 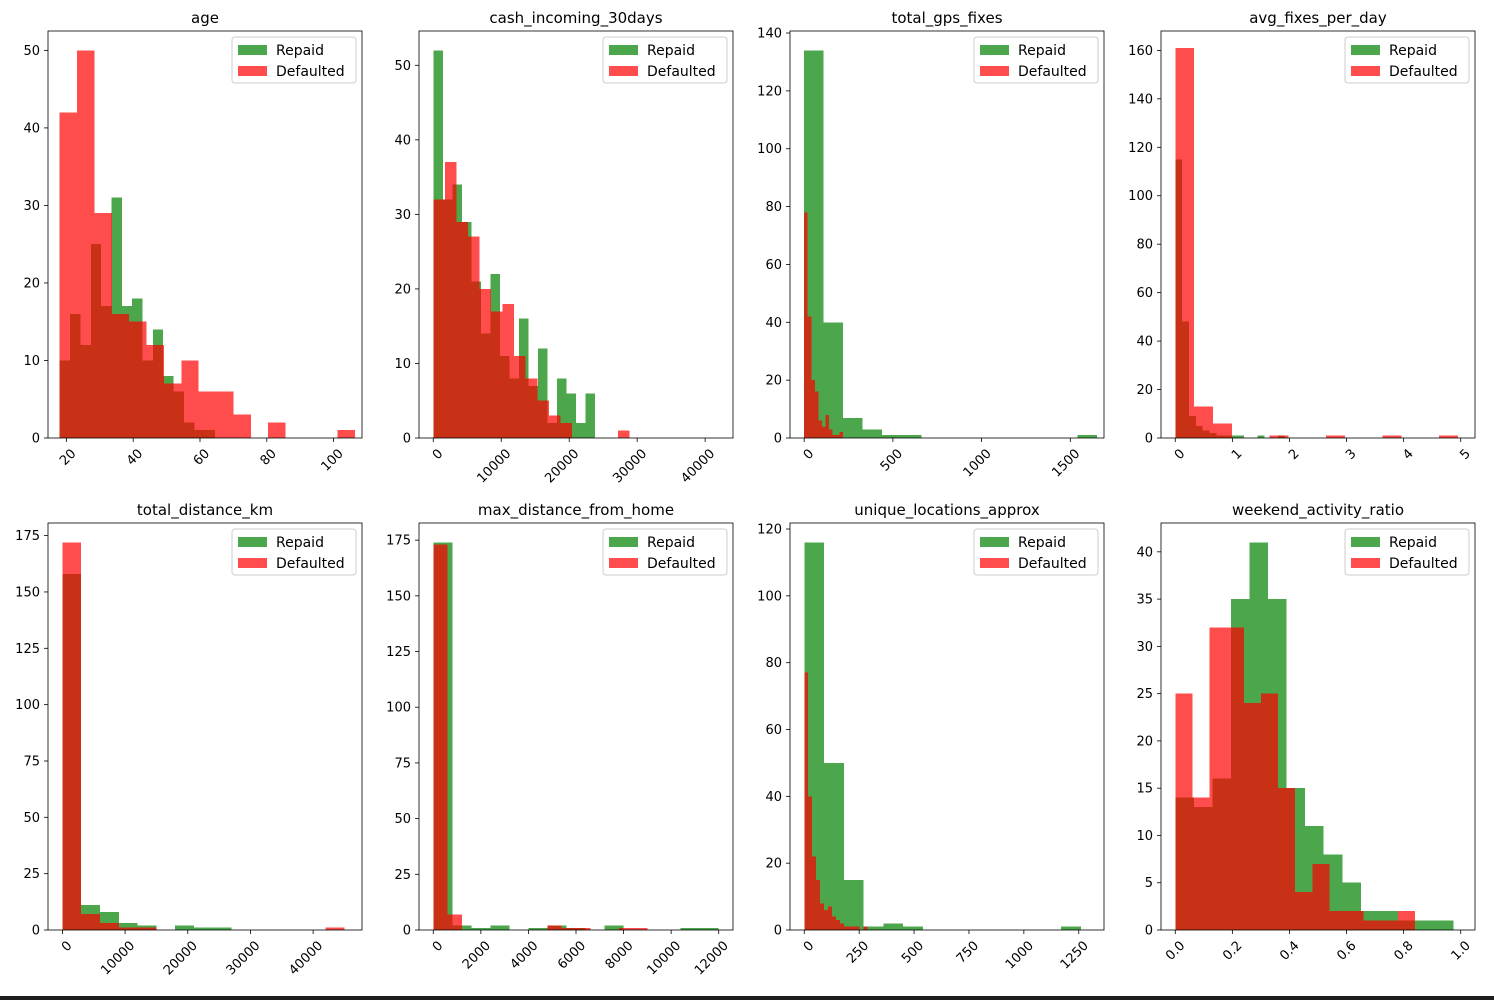 What do you see at coordinates (575, 18) in the screenshot?
I see `chart-title: cash_incoming_30days` at bounding box center [575, 18].